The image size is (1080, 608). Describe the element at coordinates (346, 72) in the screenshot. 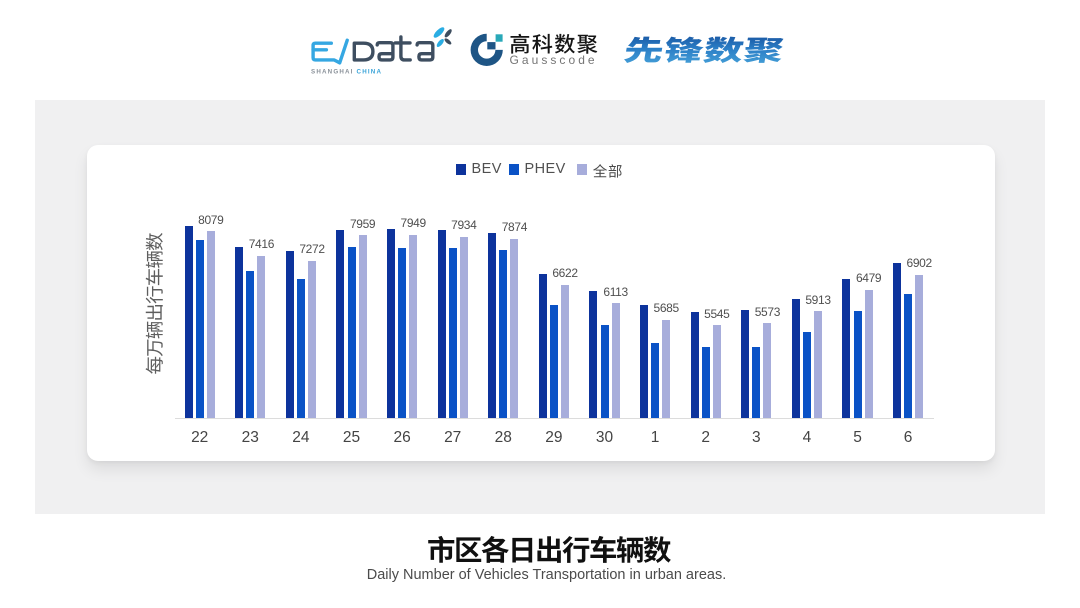

I see `svg-text: SHANGHAI CHINA` at that location.